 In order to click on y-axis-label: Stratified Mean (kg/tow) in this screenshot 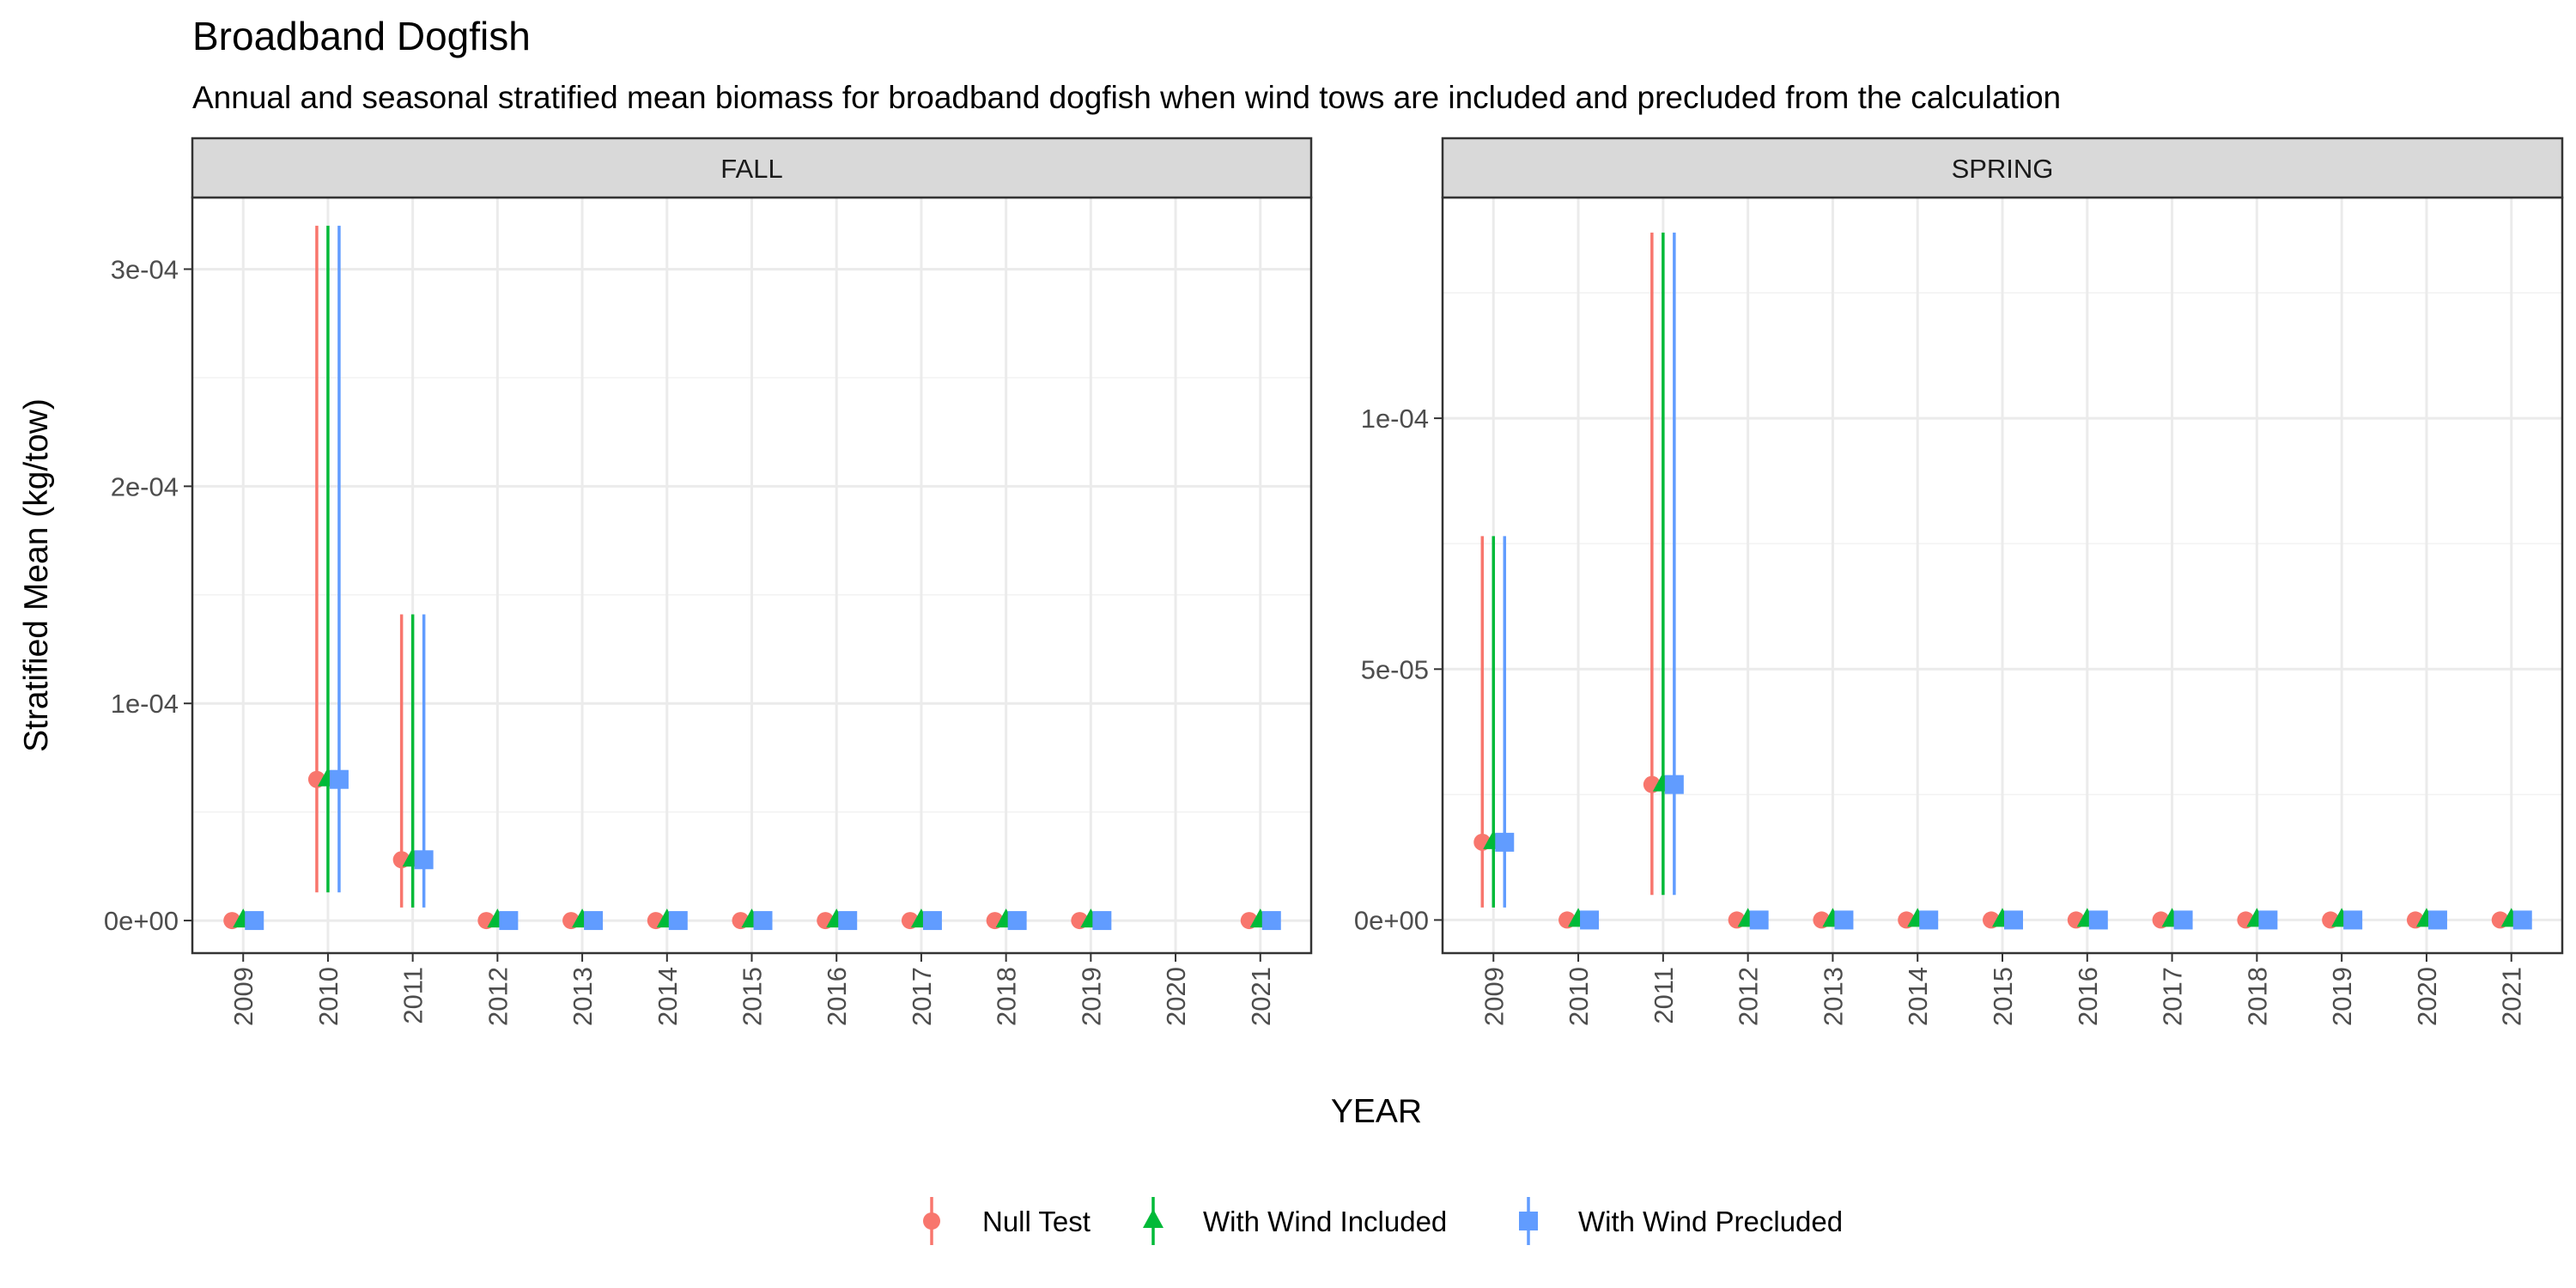, I will do `click(36, 575)`.